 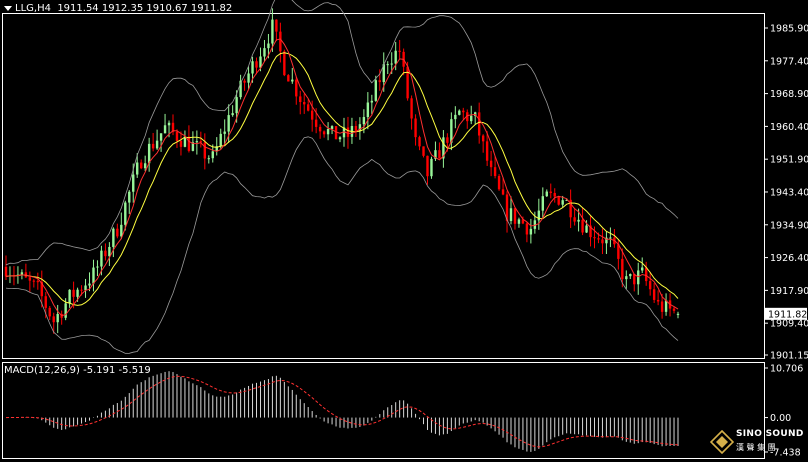 What do you see at coordinates (789, 61) in the screenshot?
I see `price-tick-label: 1977.40` at bounding box center [789, 61].